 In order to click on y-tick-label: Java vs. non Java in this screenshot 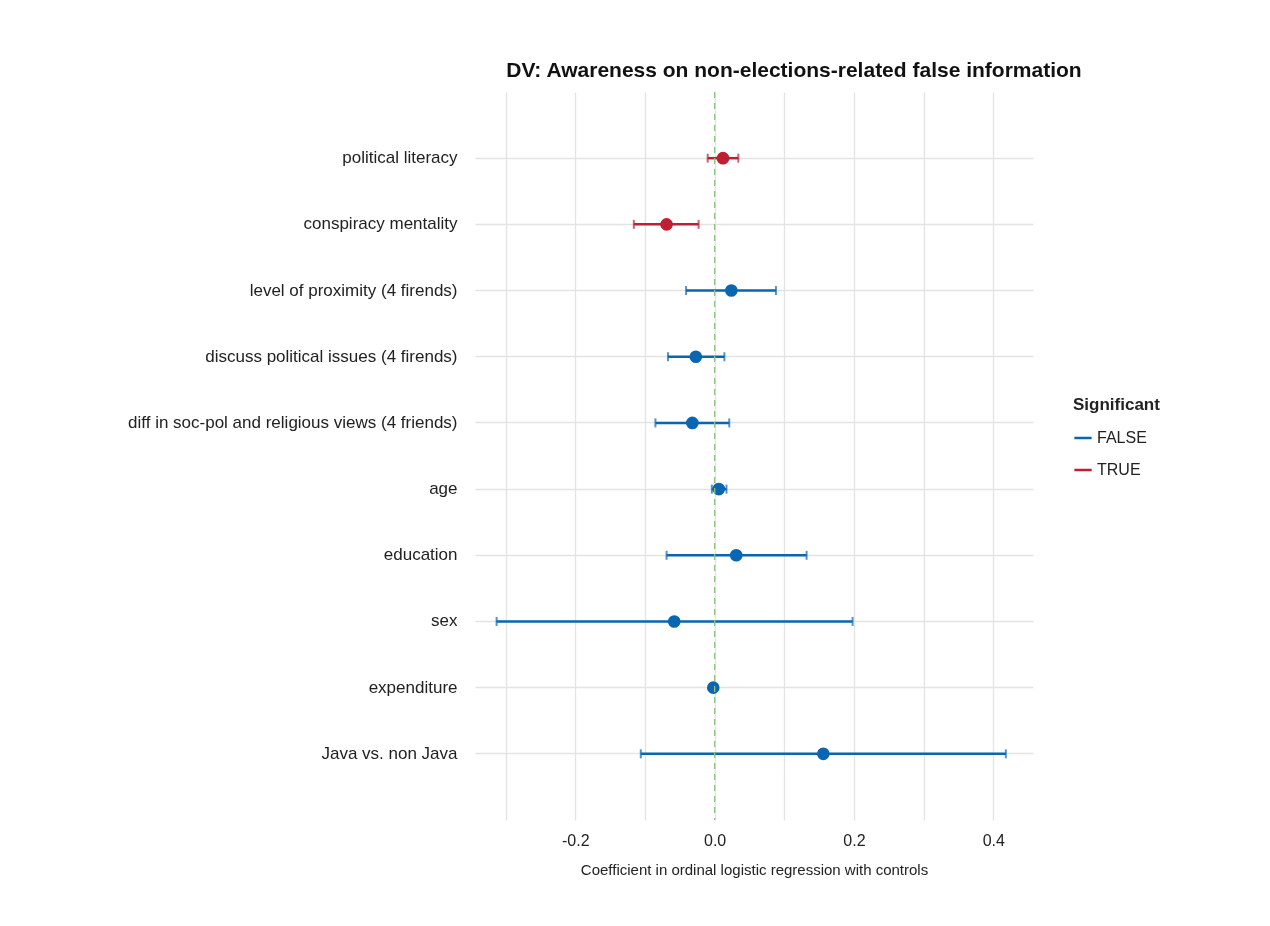, I will do `click(390, 753)`.